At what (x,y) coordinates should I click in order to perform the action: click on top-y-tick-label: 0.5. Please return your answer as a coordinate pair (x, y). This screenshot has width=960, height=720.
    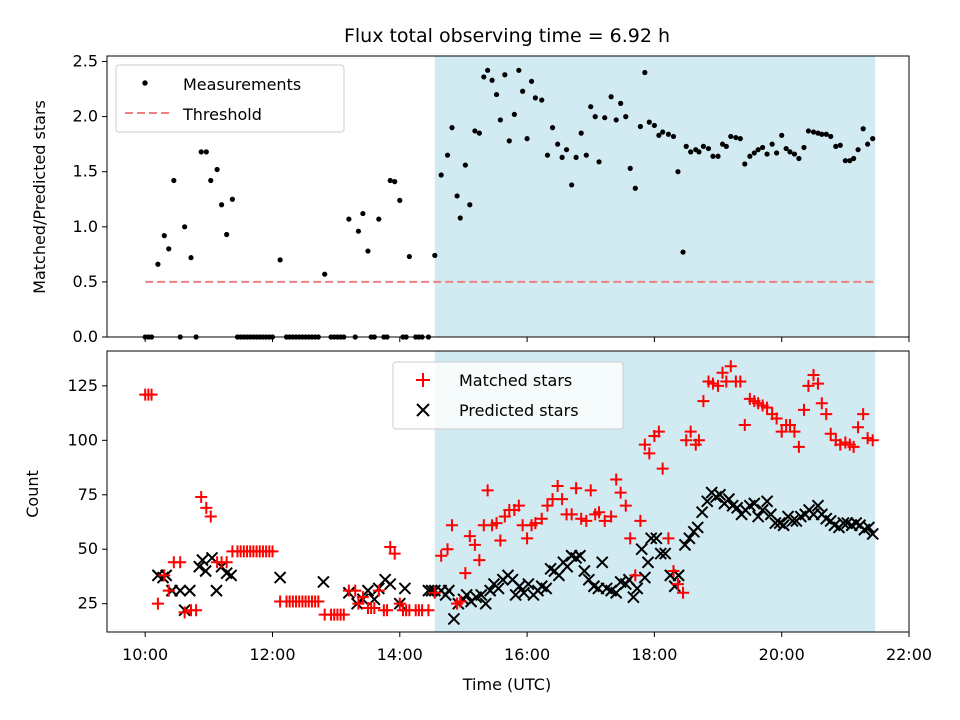
    Looking at the image, I should click on (85, 281).